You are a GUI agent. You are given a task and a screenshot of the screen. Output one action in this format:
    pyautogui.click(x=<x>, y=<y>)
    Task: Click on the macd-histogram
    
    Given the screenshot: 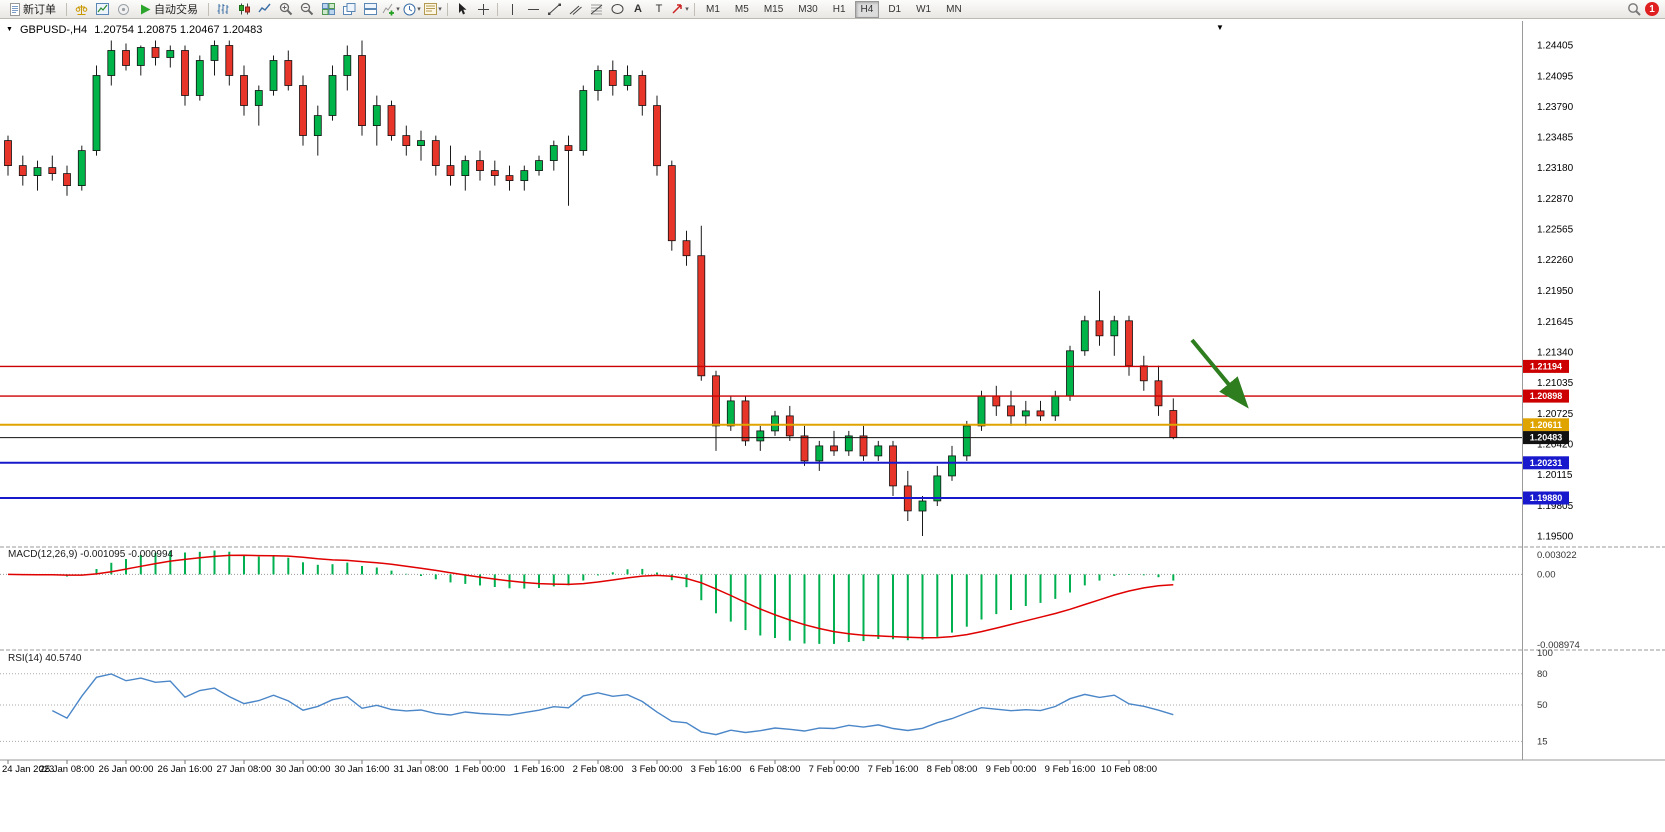 What is the action you would take?
    pyautogui.click(x=598, y=597)
    